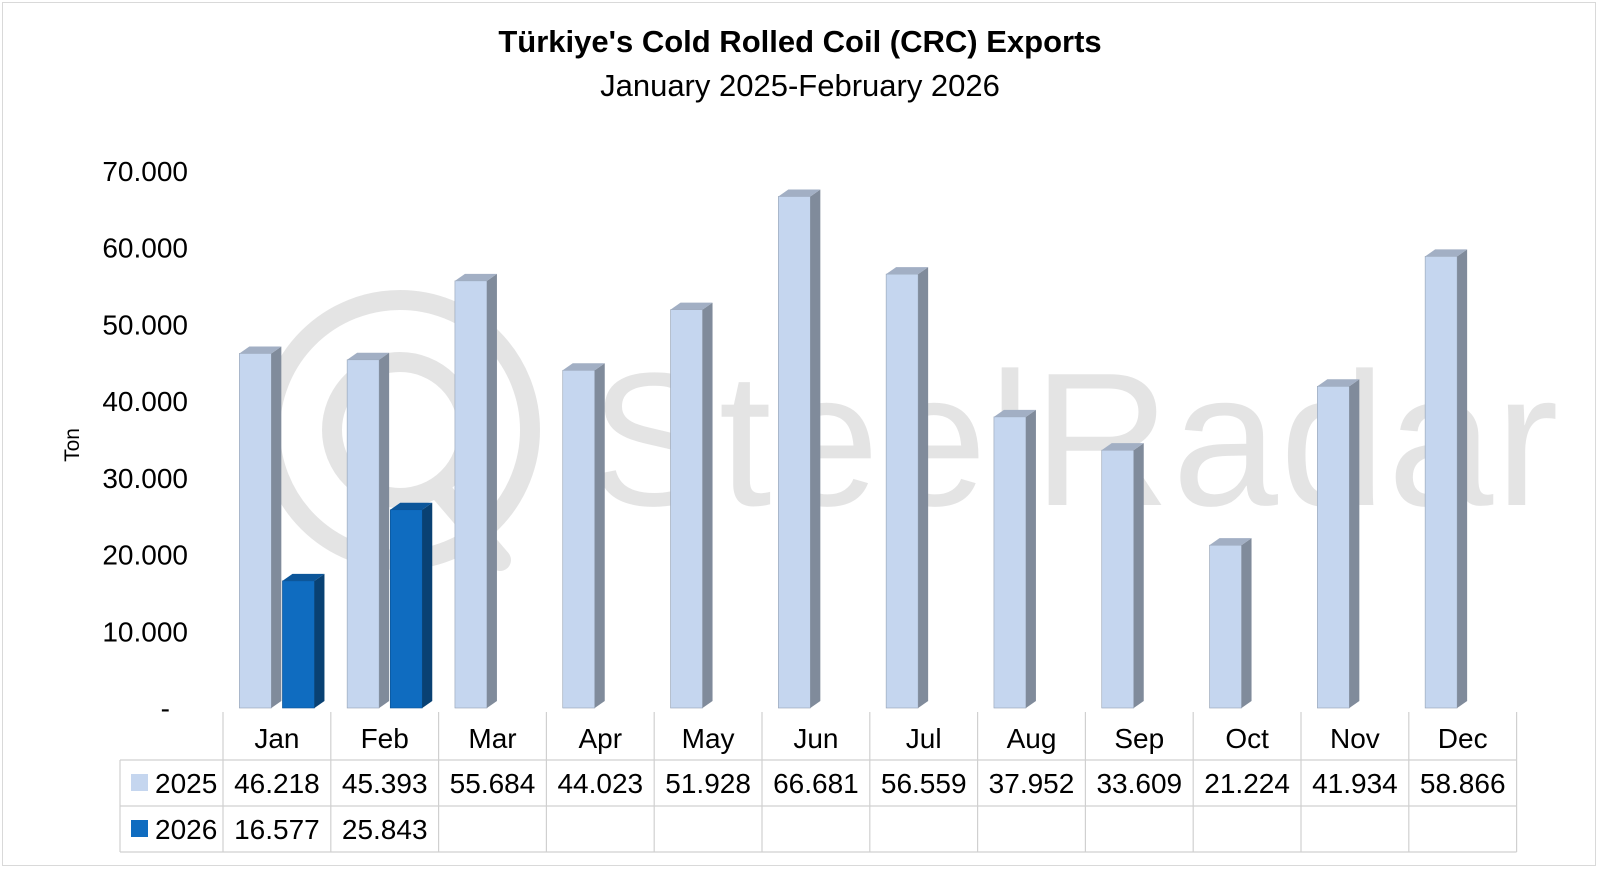  What do you see at coordinates (1032, 738) in the screenshot?
I see `x-tick-label: Aug` at bounding box center [1032, 738].